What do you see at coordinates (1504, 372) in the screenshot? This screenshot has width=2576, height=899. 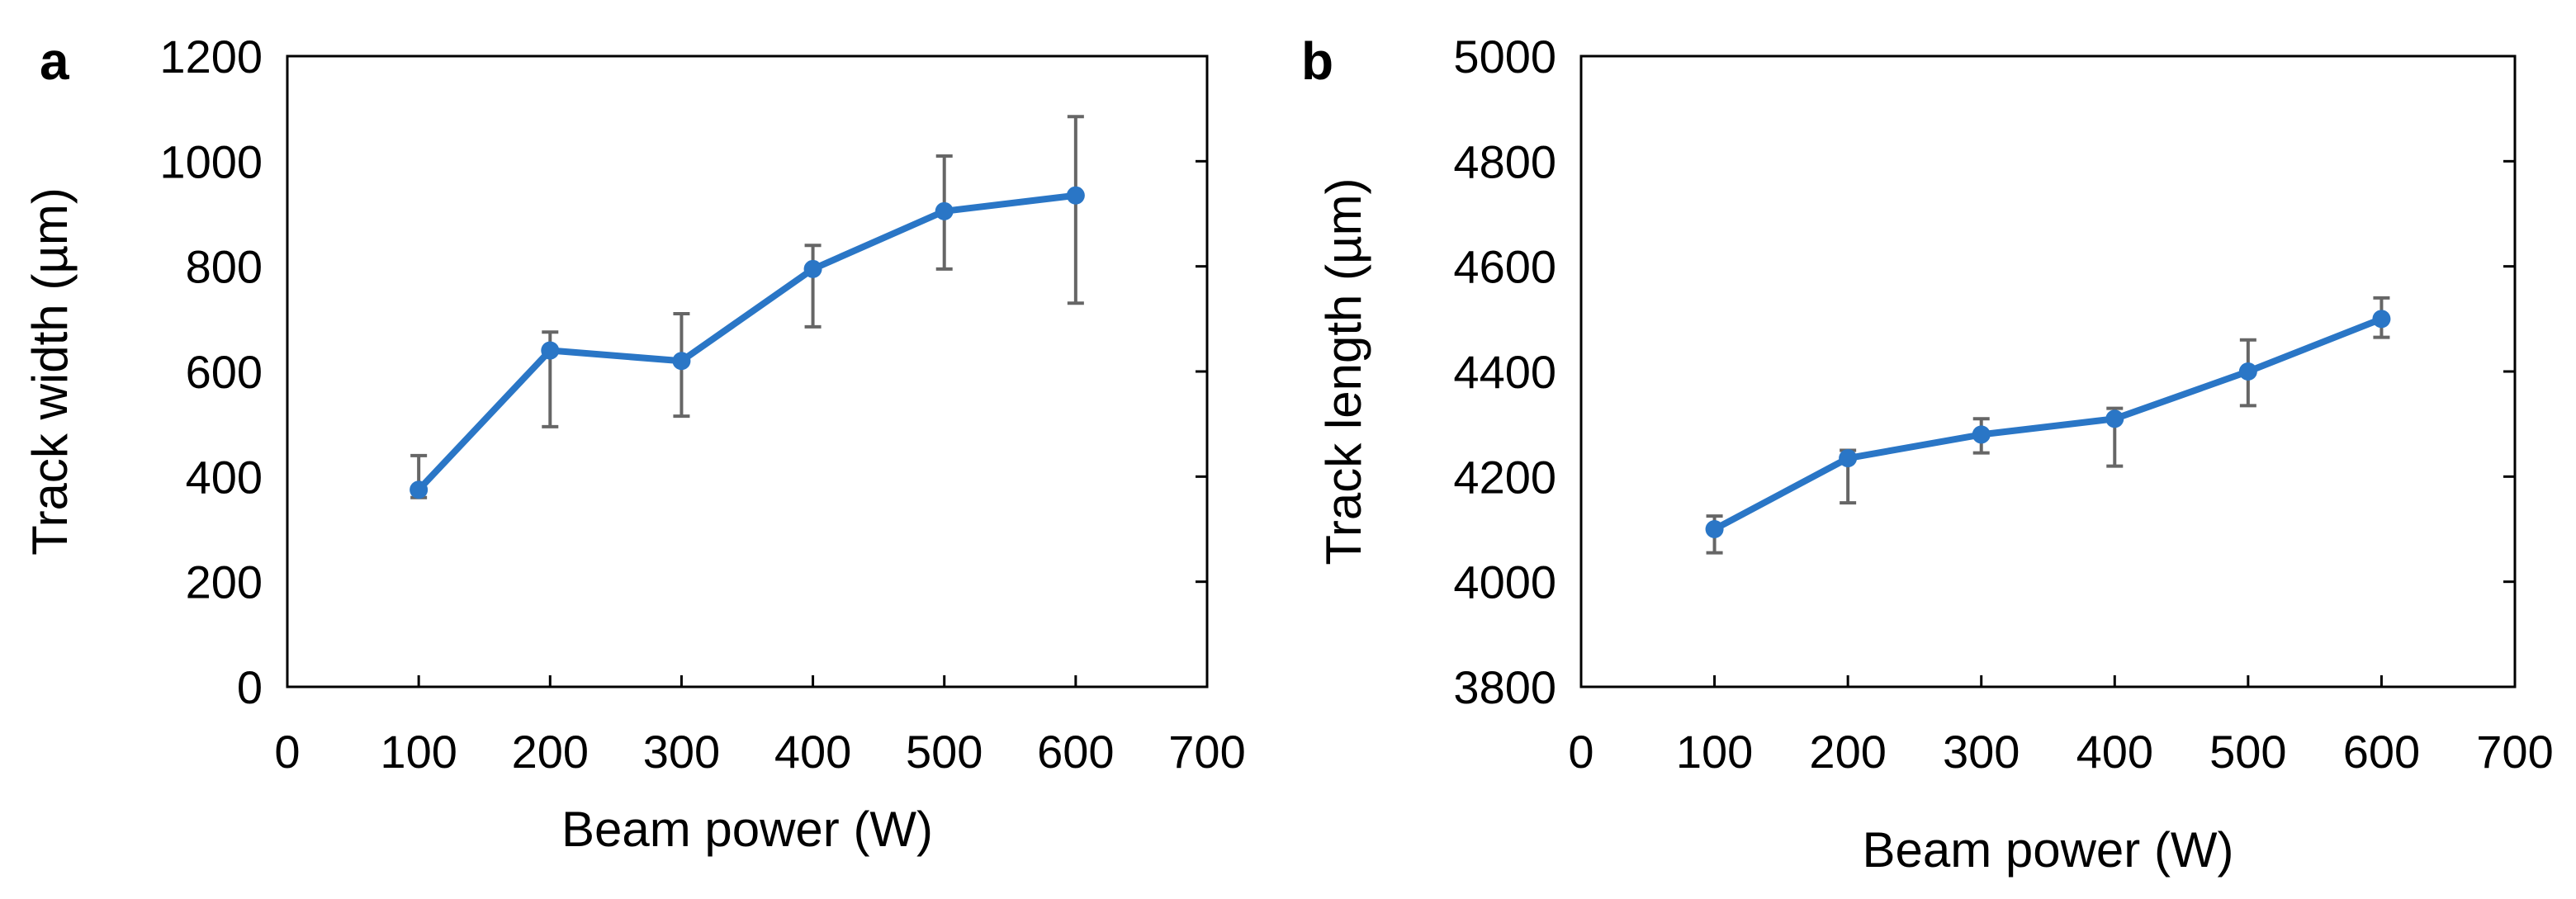 I see `y-tick-label: 4400` at bounding box center [1504, 372].